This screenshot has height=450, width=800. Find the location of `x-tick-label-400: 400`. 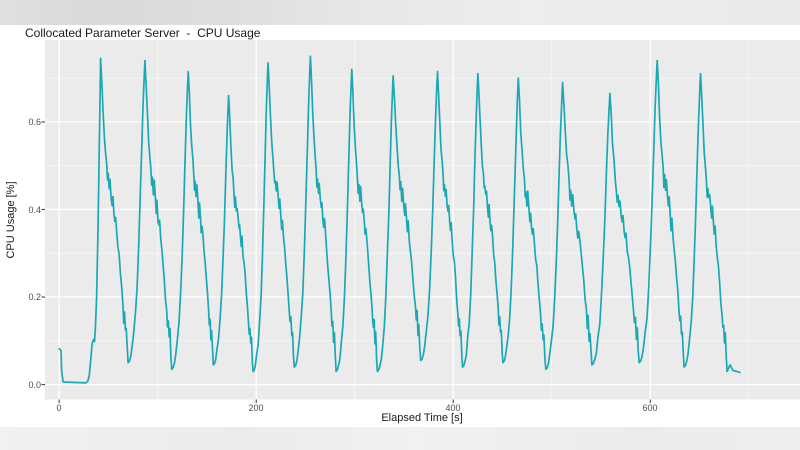

x-tick-label-400: 400 is located at coordinates (453, 408).